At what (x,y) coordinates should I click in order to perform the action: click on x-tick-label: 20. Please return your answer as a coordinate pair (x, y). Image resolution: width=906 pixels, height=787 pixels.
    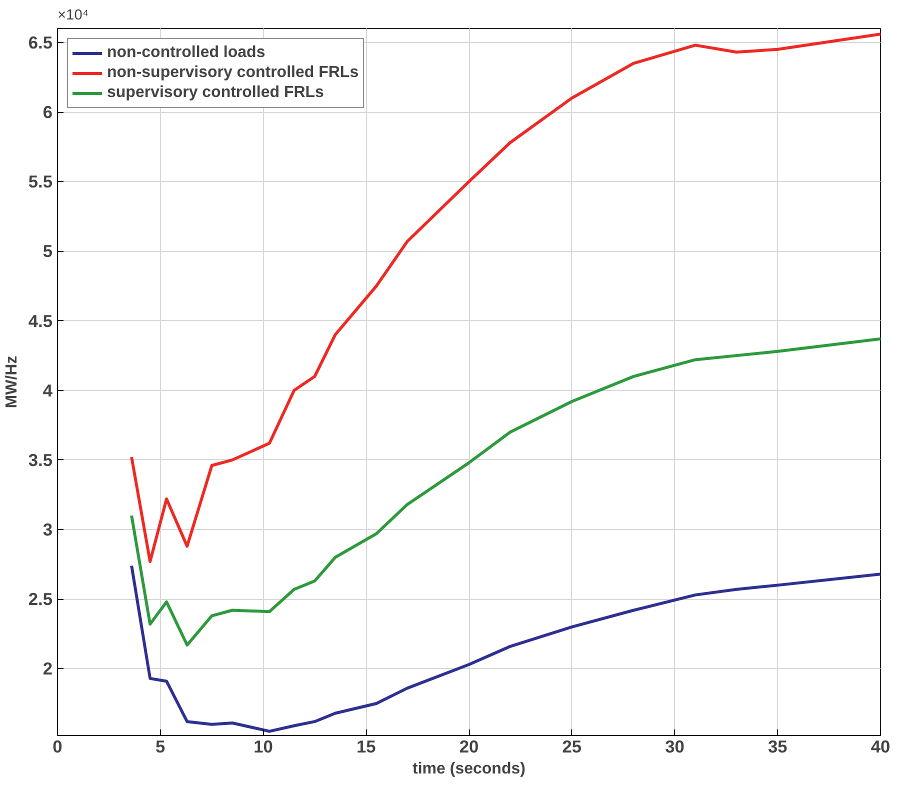
    Looking at the image, I should click on (469, 746).